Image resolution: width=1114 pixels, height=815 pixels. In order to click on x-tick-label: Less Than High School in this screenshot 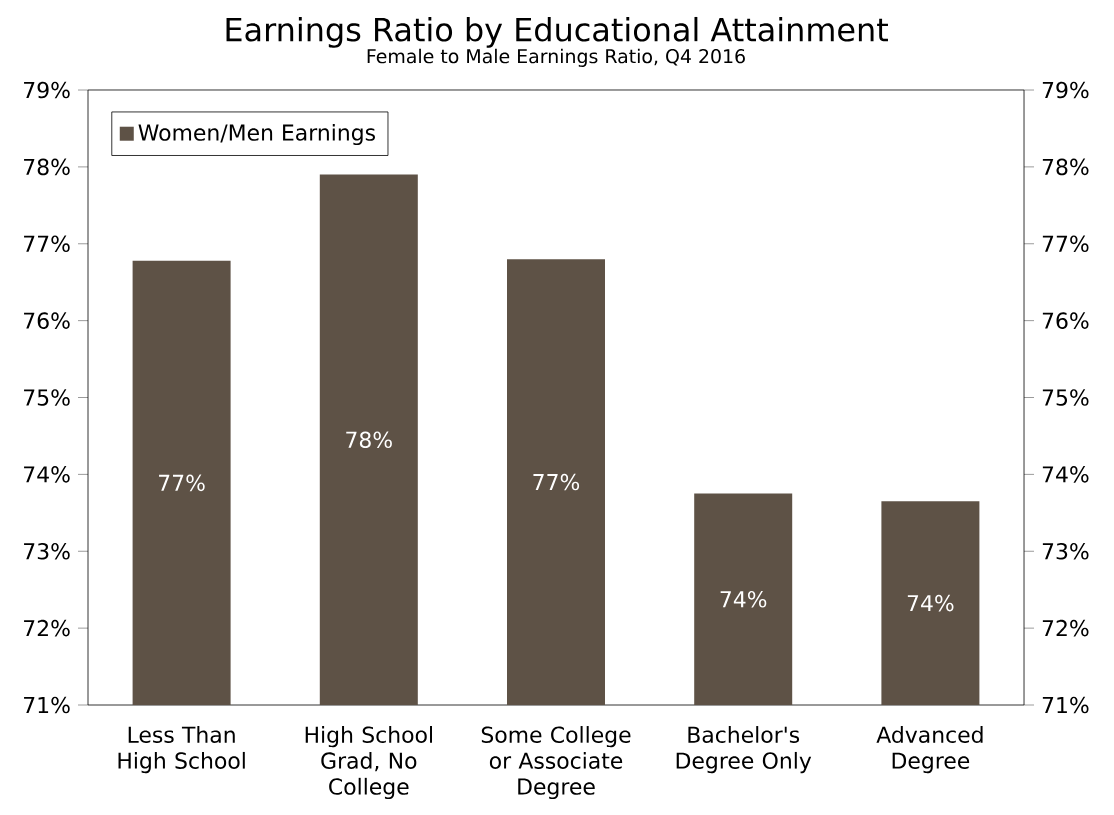, I will do `click(181, 750)`.